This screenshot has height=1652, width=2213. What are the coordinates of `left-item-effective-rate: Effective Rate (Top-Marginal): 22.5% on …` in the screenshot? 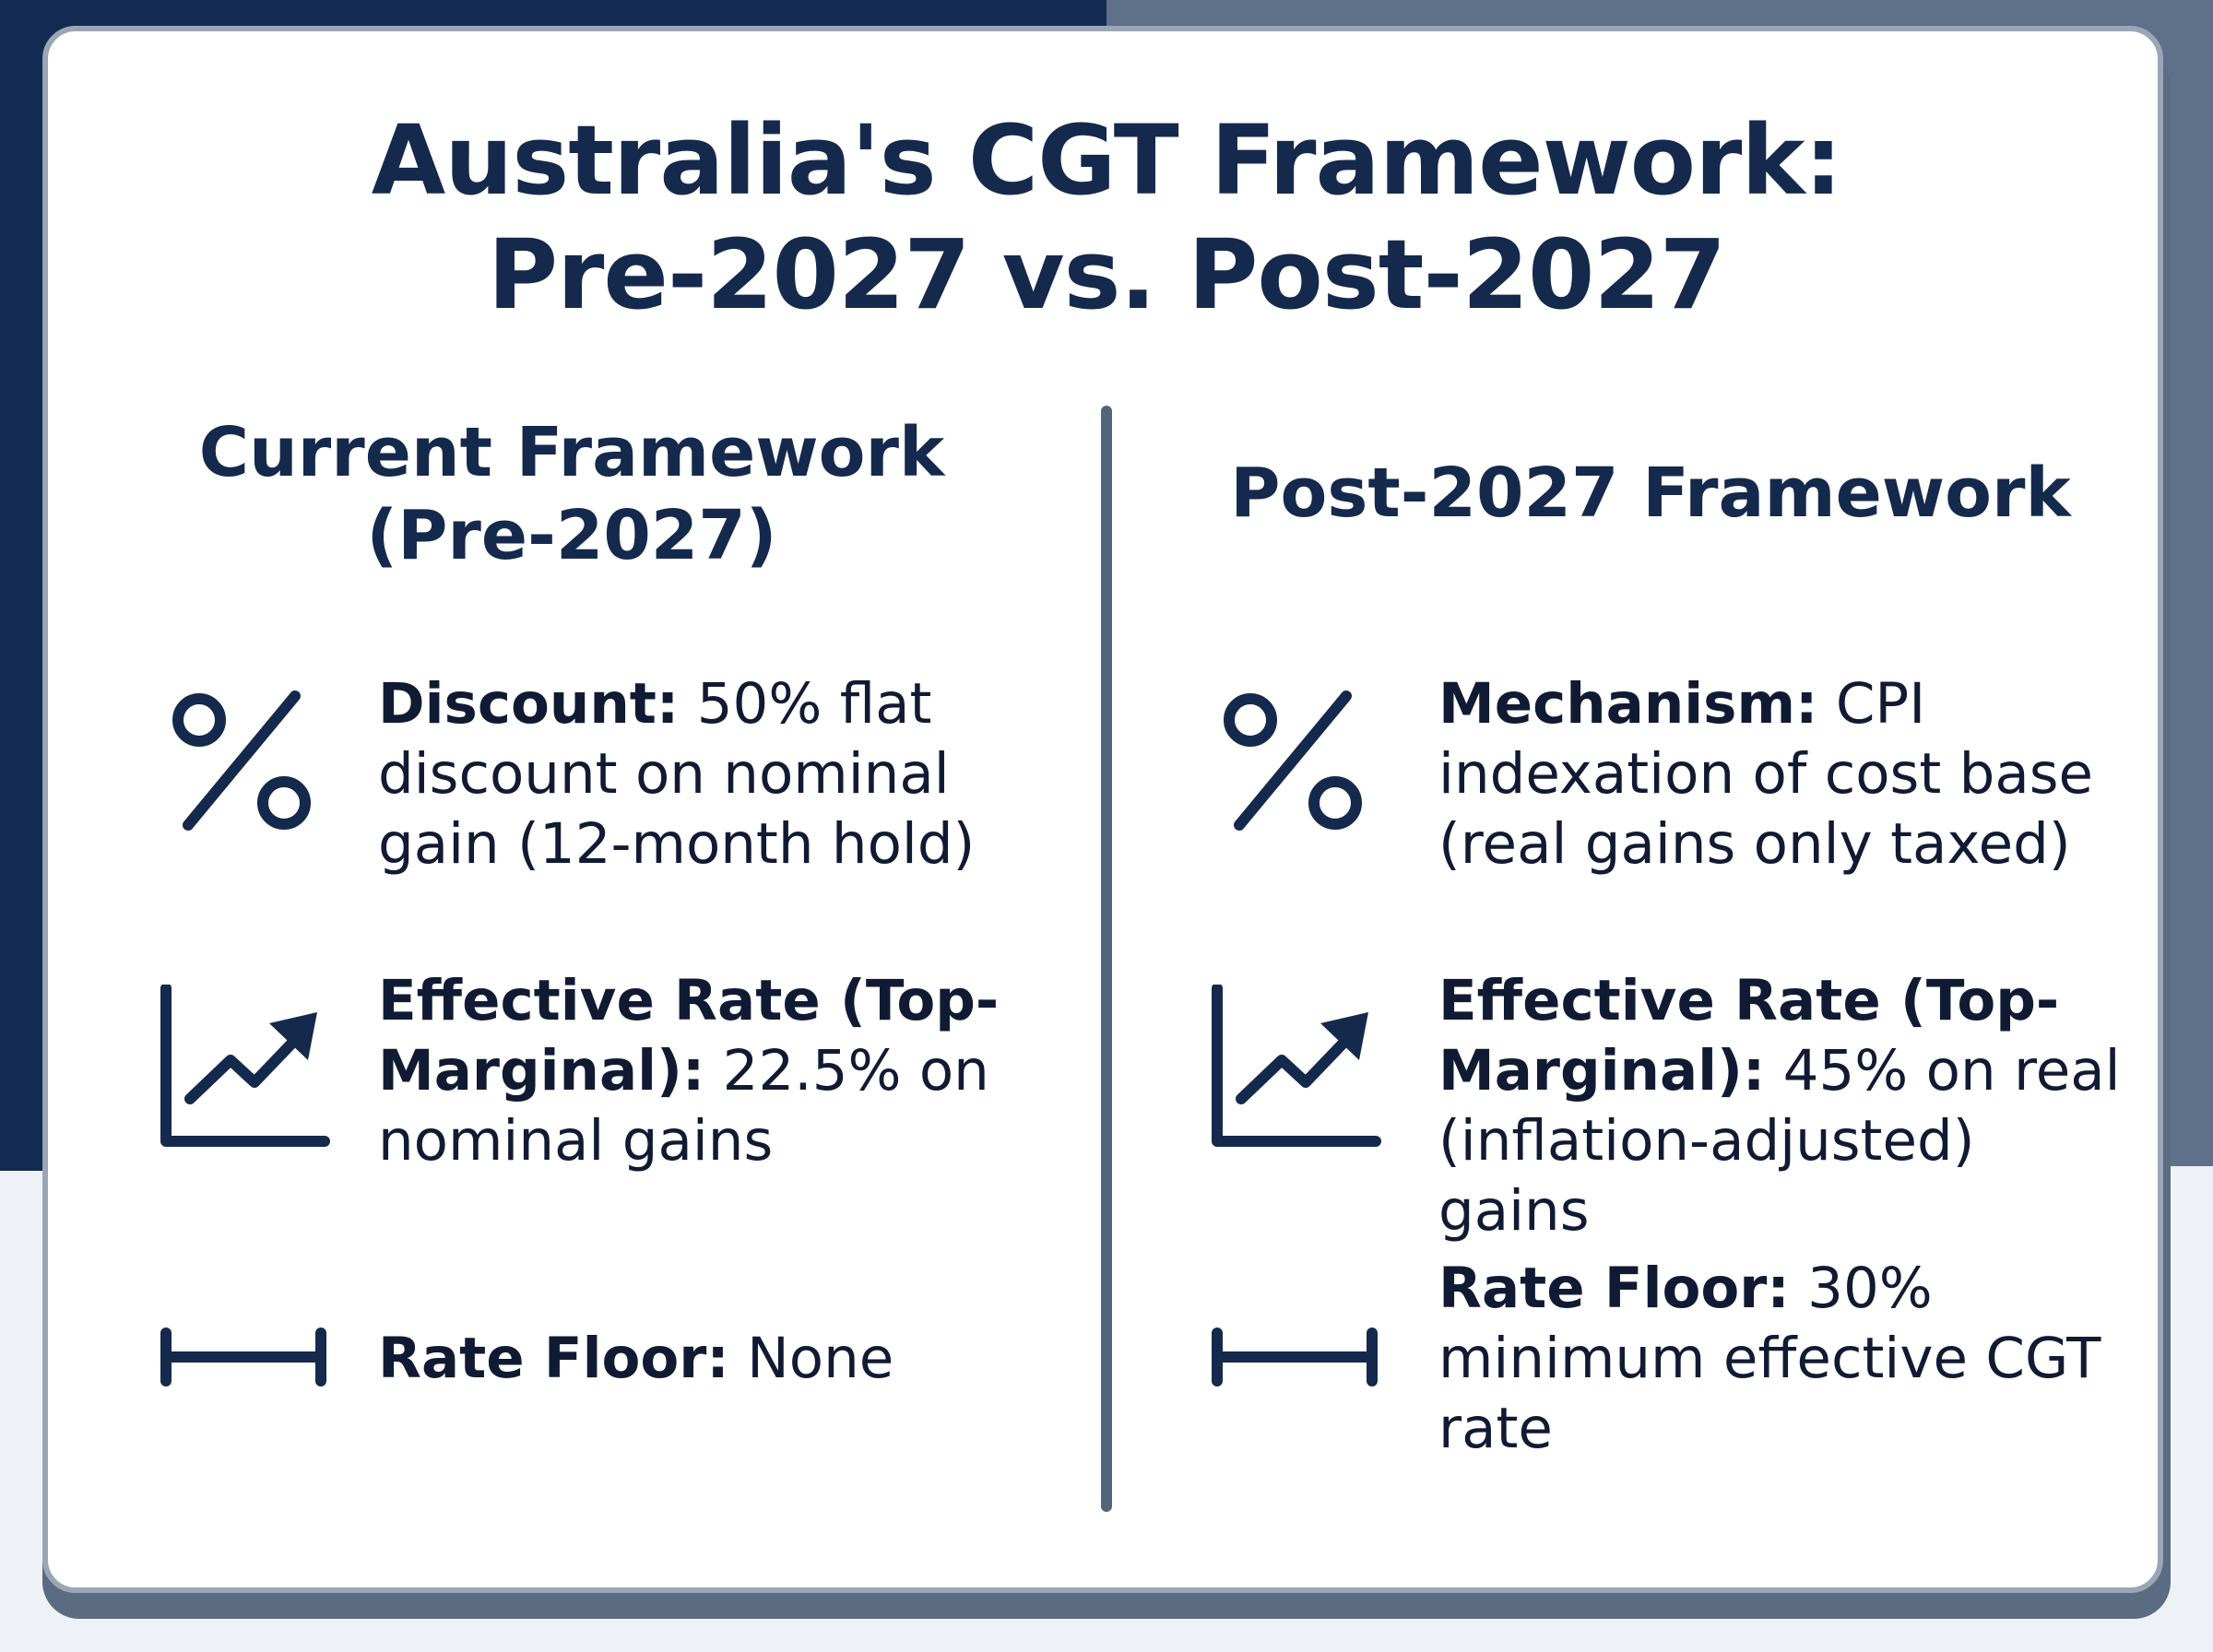 It's located at (701, 1071).